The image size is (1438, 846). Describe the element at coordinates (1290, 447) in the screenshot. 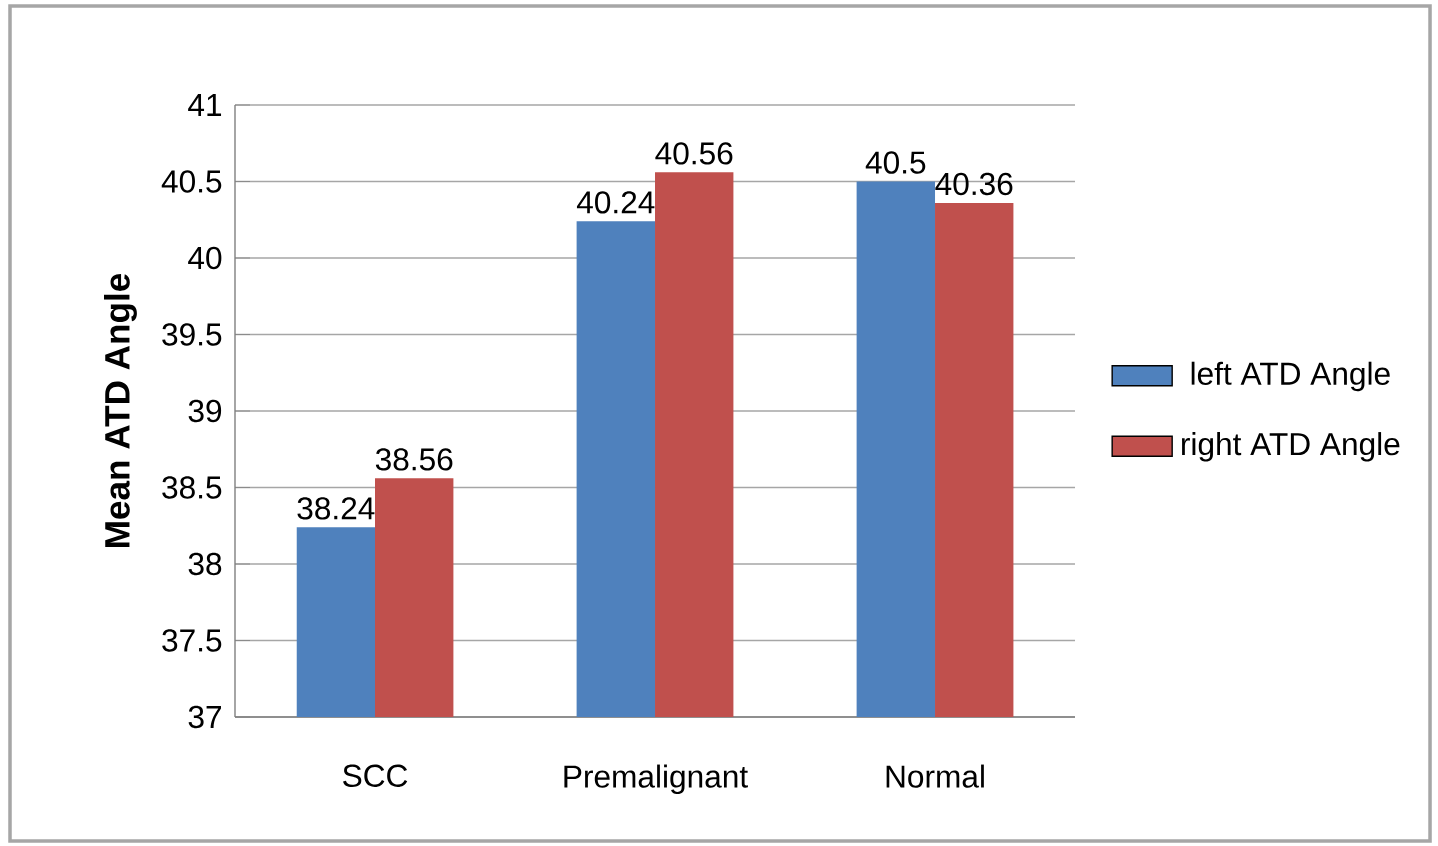

I see `legend-label: right ATD Angle` at that location.